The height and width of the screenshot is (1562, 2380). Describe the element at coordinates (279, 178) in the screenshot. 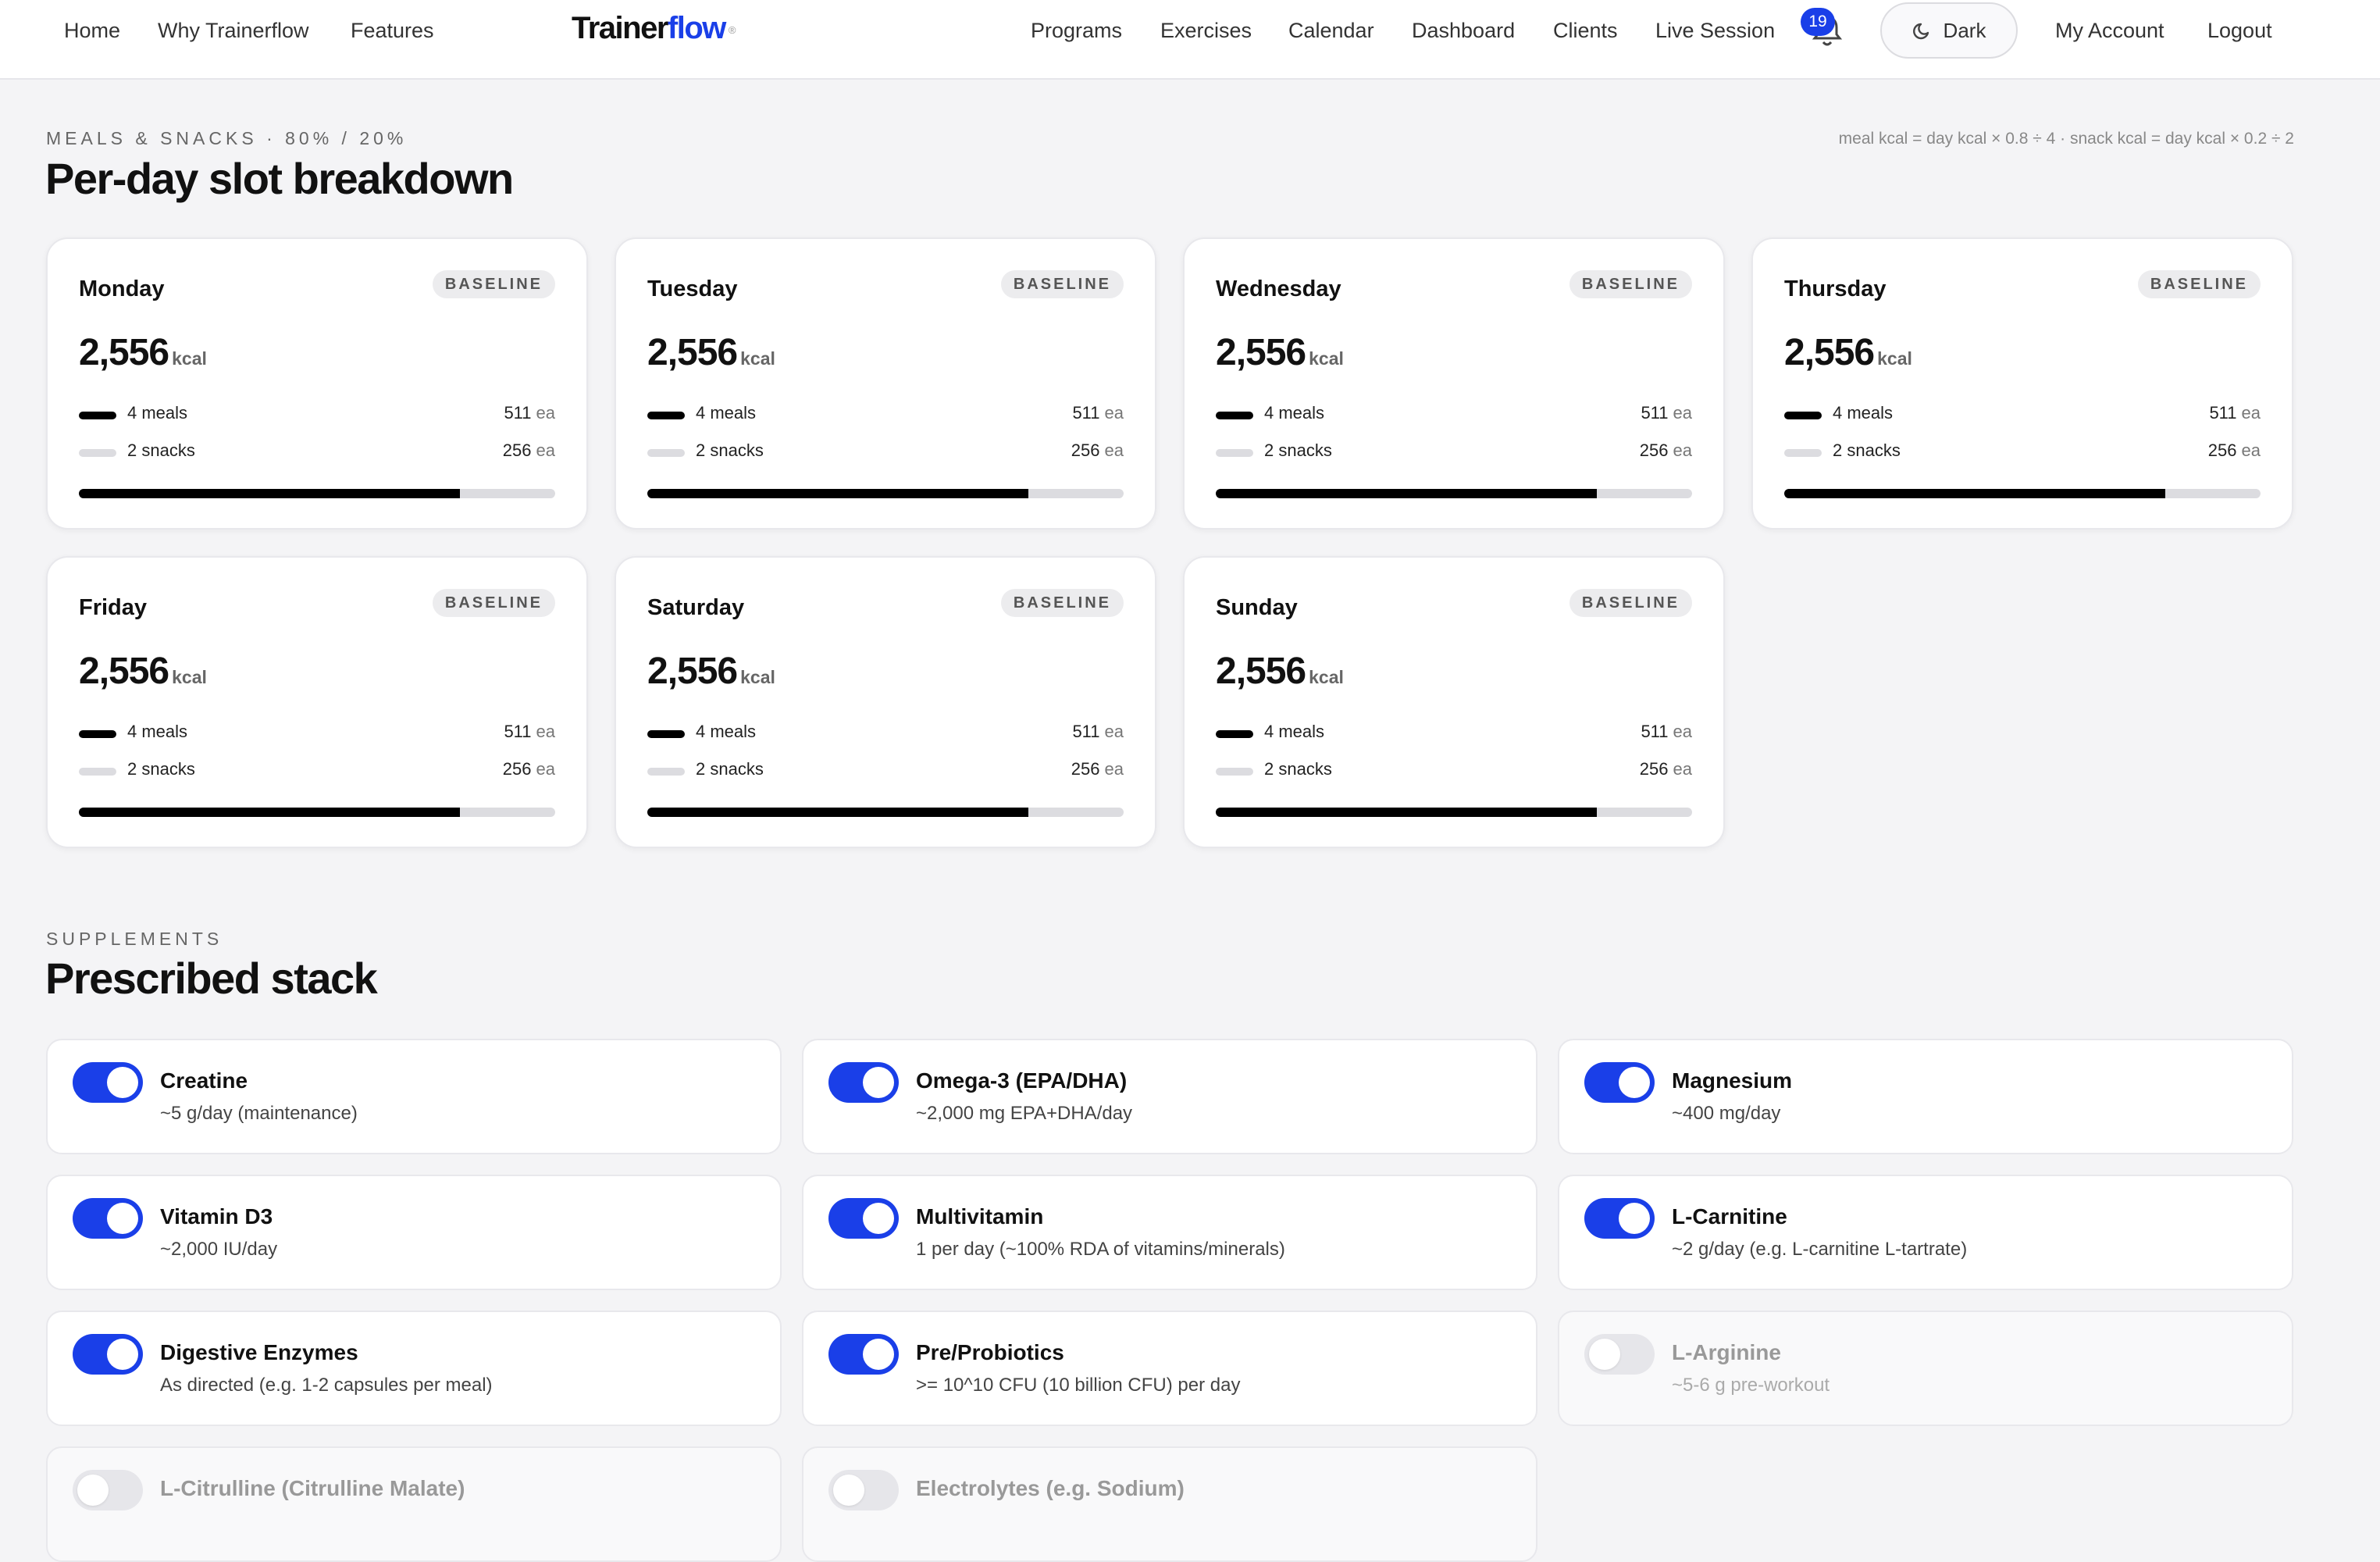

I see `slots-title: Per-day slot breakdown` at that location.